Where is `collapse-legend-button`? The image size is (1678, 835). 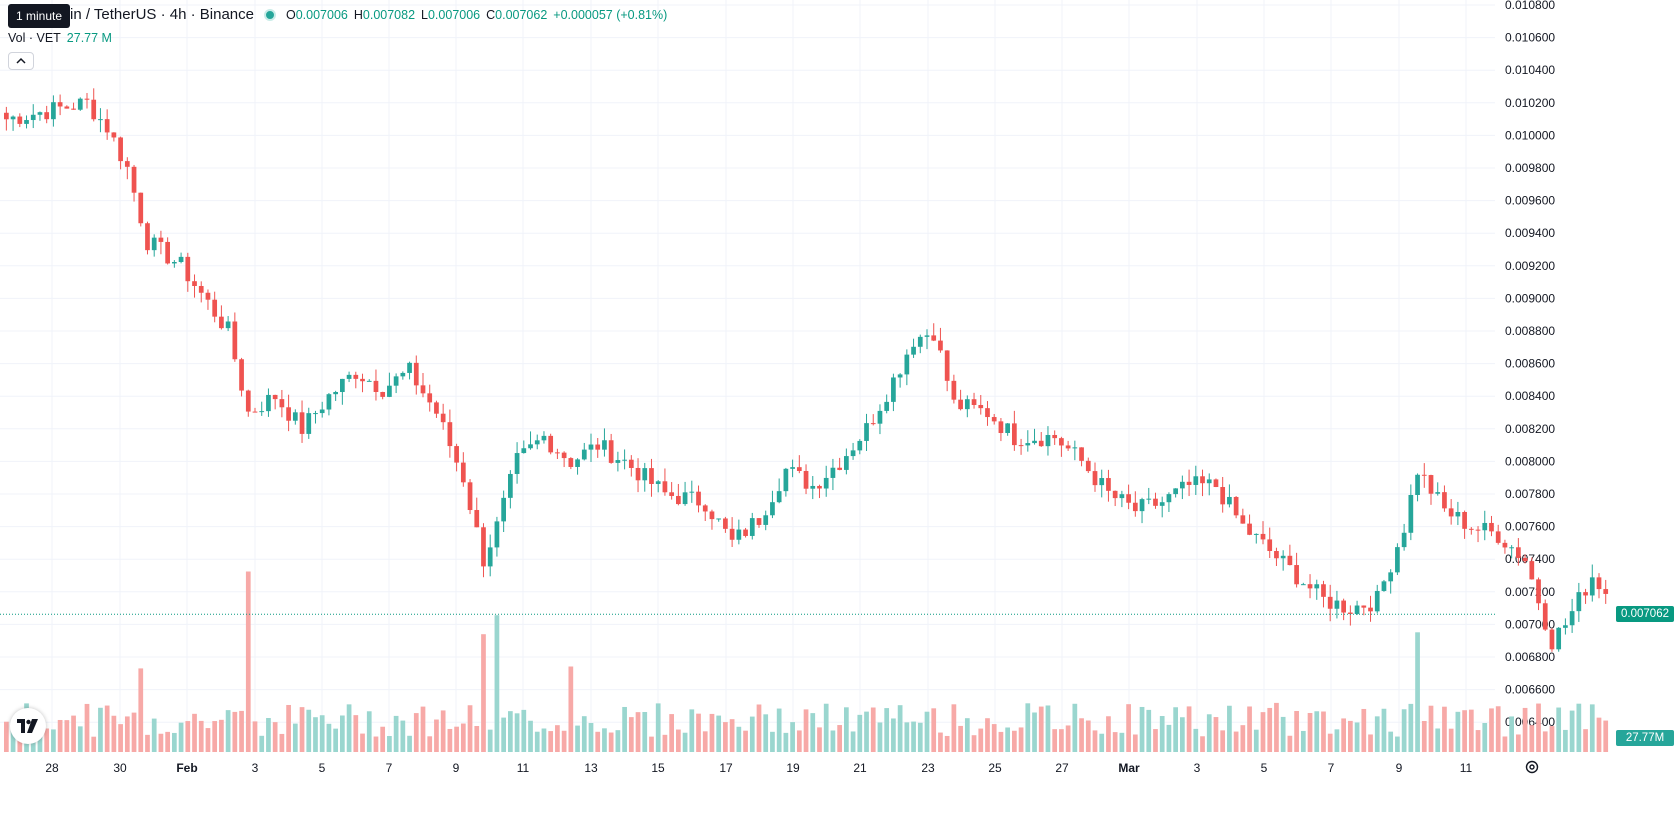 collapse-legend-button is located at coordinates (21, 61).